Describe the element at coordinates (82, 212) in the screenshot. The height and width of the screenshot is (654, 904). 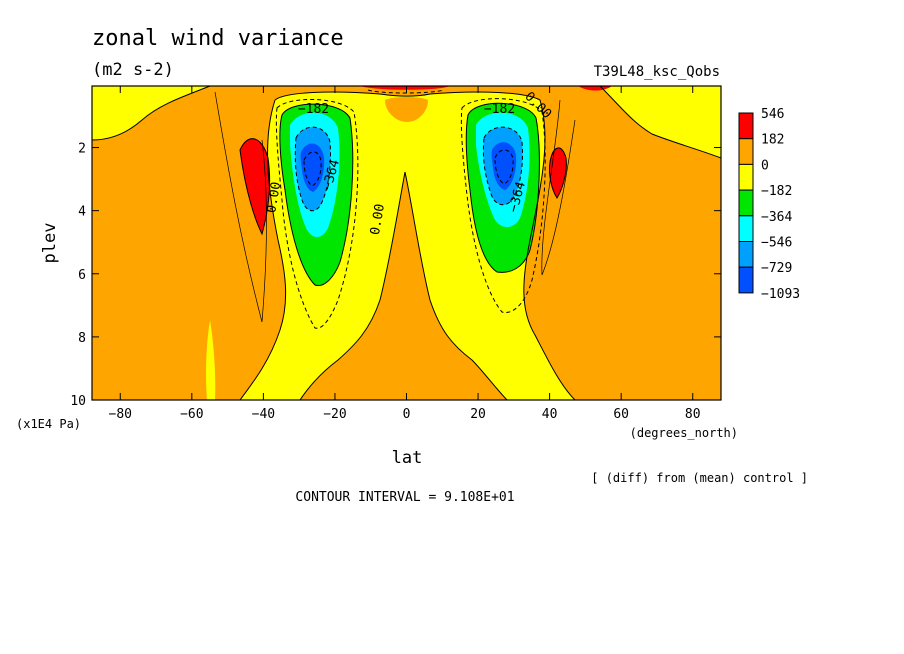
I see `y-tick-label: 4` at that location.